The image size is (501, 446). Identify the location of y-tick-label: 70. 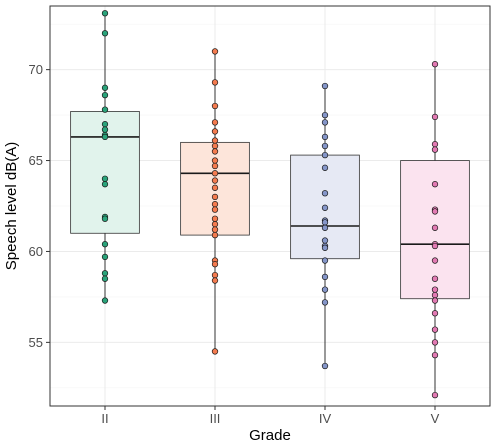
(36, 69).